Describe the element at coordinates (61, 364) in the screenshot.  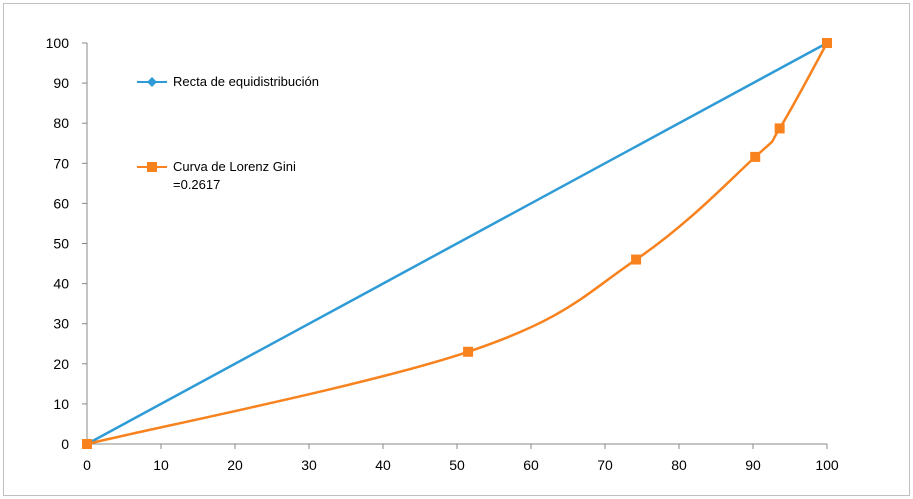
I see `y-tick-label: 20` at that location.